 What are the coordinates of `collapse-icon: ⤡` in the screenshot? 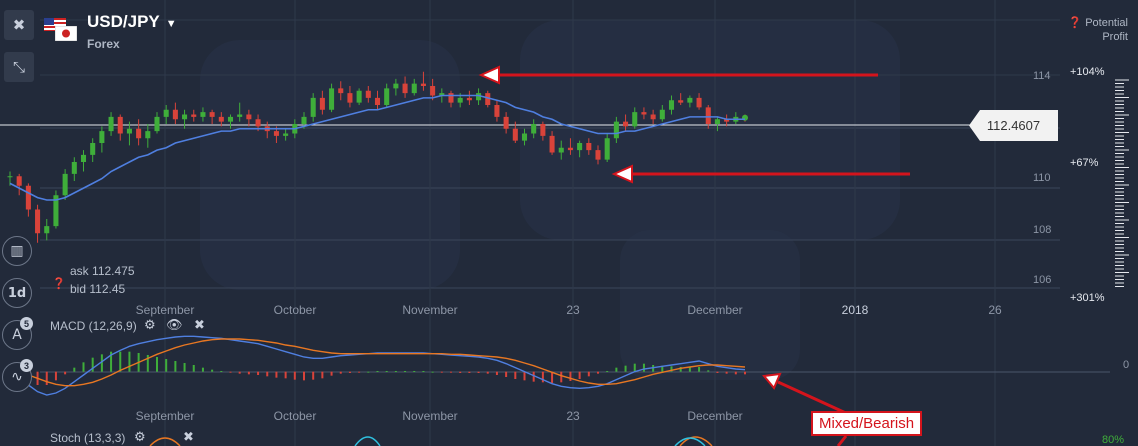 It's located at (18, 67).